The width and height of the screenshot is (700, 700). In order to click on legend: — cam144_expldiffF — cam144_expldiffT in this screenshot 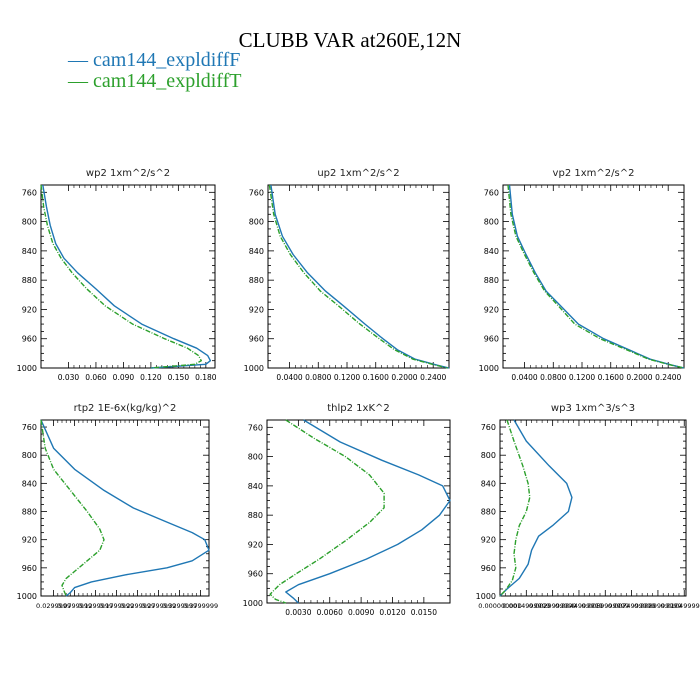, I will do `click(154, 71)`.